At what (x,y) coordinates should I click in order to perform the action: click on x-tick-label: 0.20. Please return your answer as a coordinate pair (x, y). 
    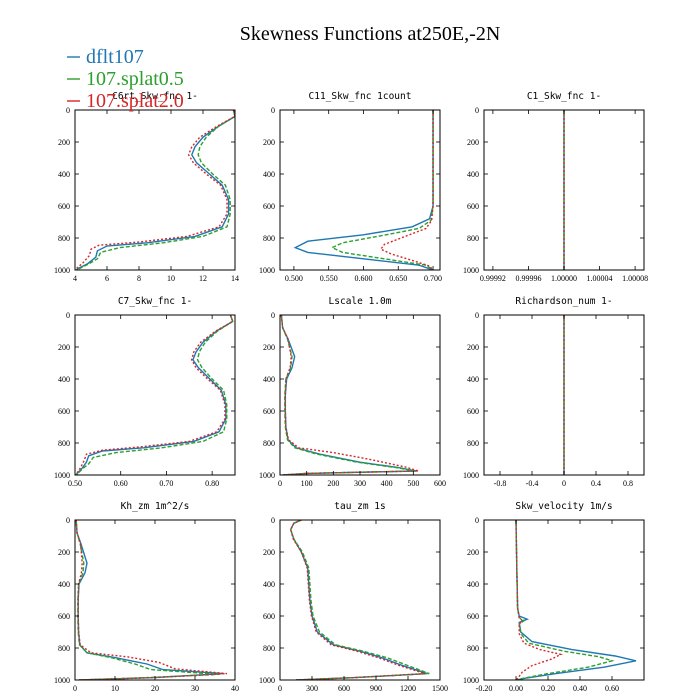
    Looking at the image, I should click on (548, 688).